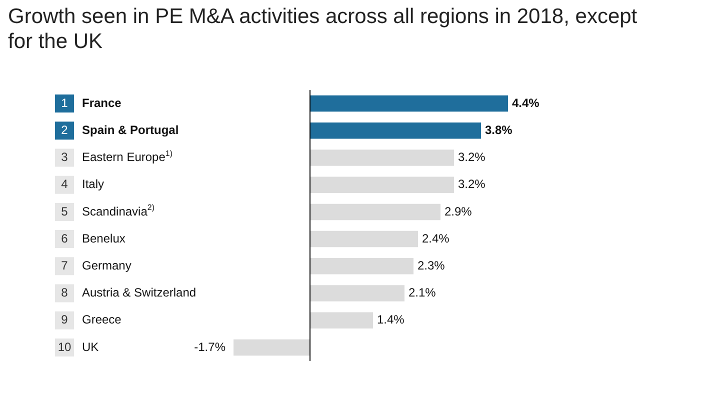  What do you see at coordinates (210, 347) in the screenshot?
I see `data-label: -1.7%` at bounding box center [210, 347].